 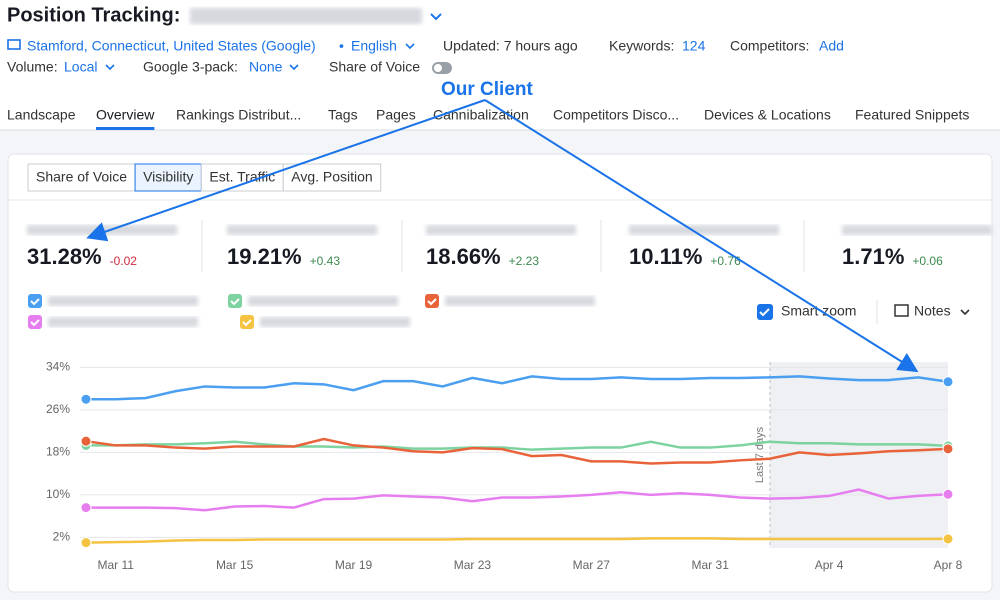 What do you see at coordinates (665, 256) in the screenshot?
I see `summary-value: 10.11%` at bounding box center [665, 256].